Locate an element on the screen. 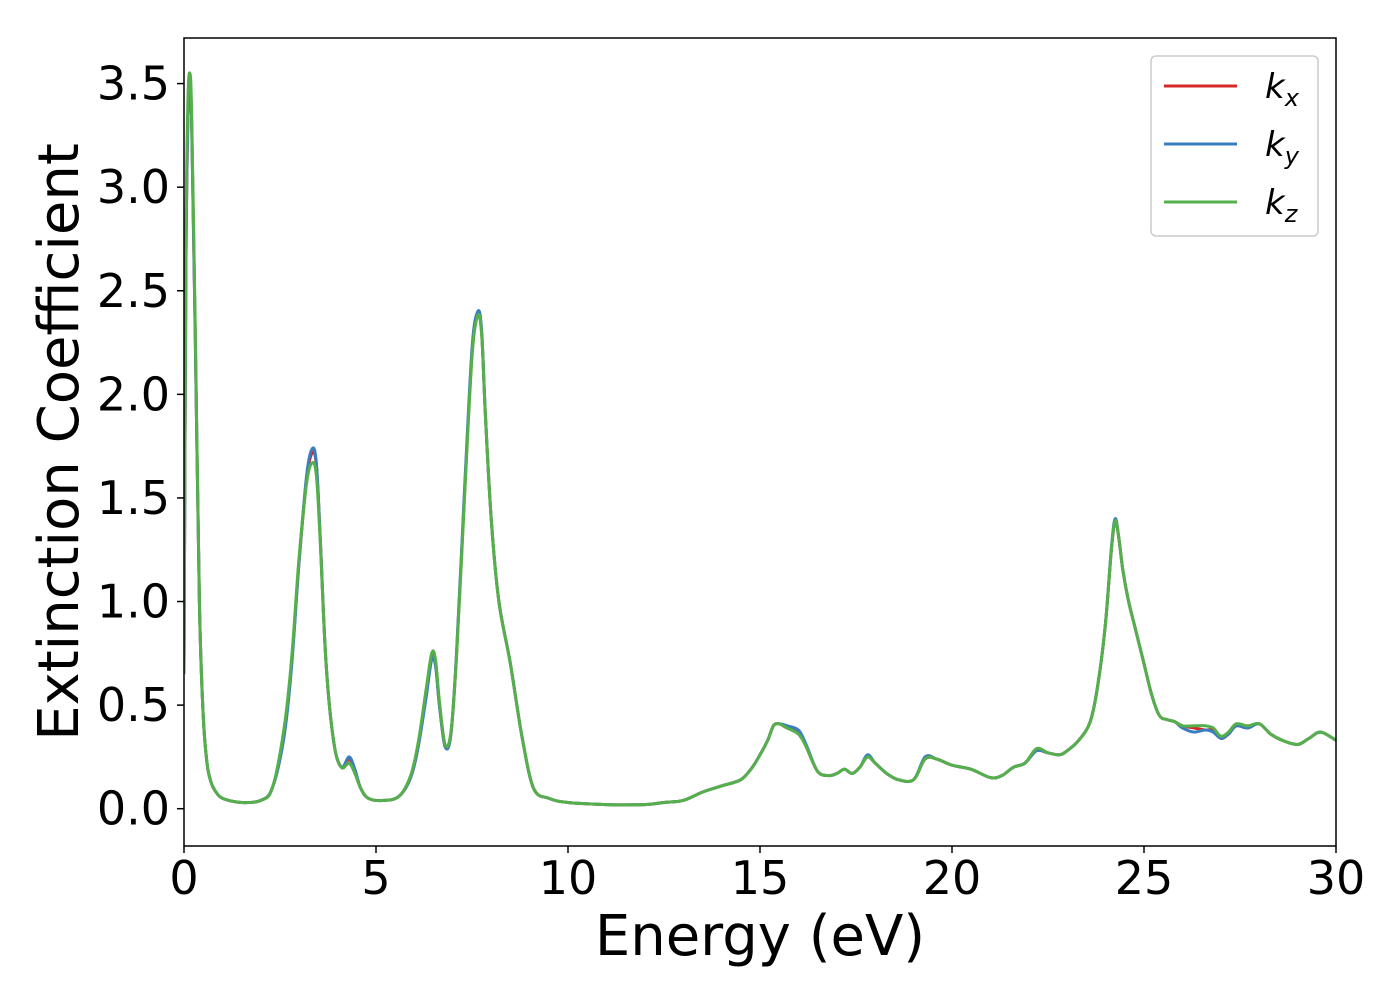 The image size is (1400, 1000). legend-label-subscript: z is located at coordinates (1291, 214).